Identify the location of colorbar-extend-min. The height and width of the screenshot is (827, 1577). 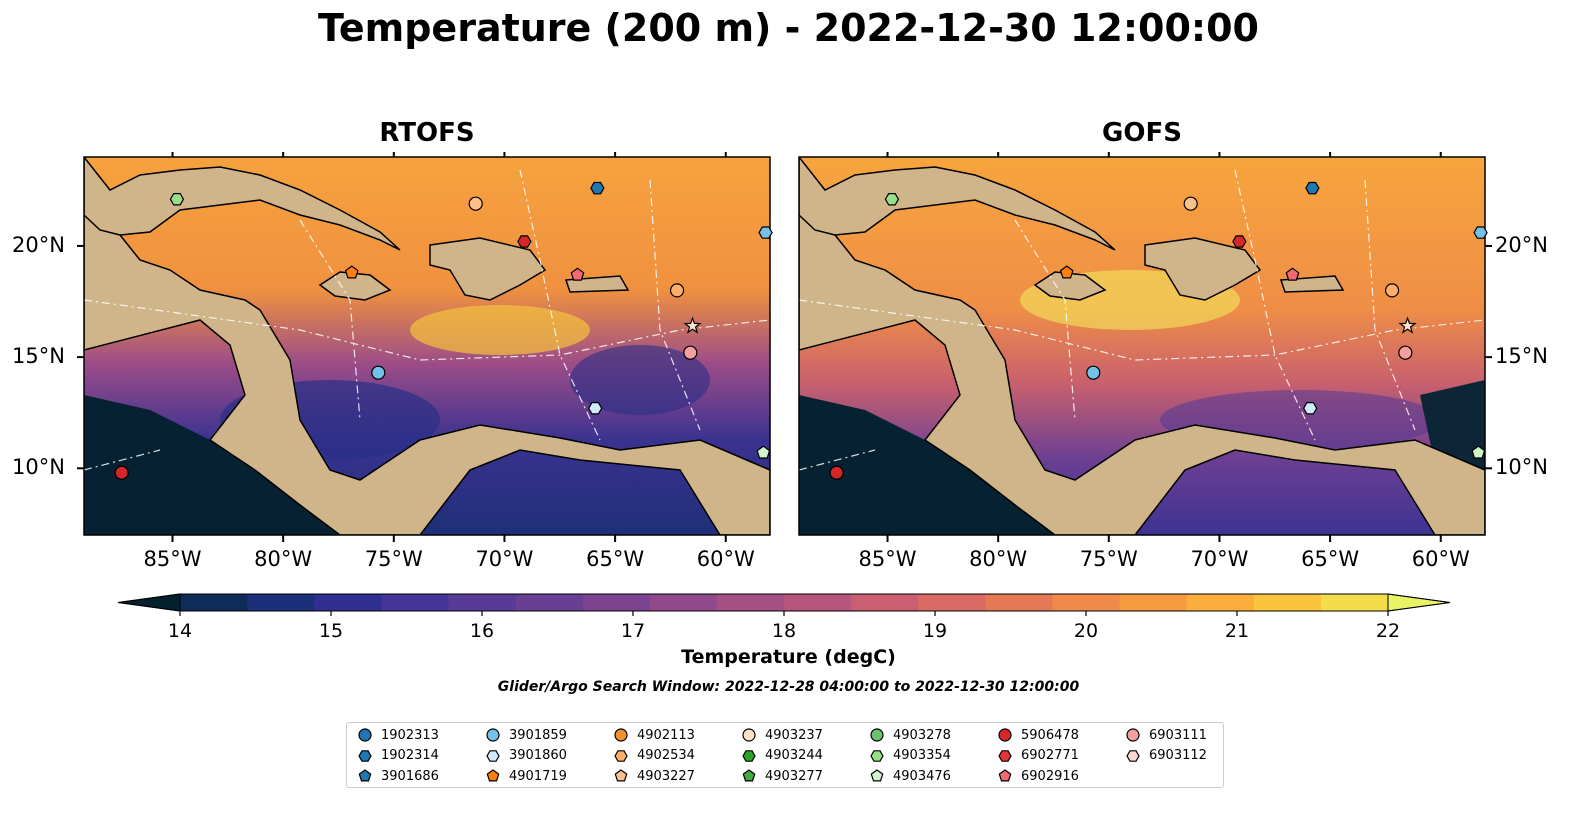
(149, 602).